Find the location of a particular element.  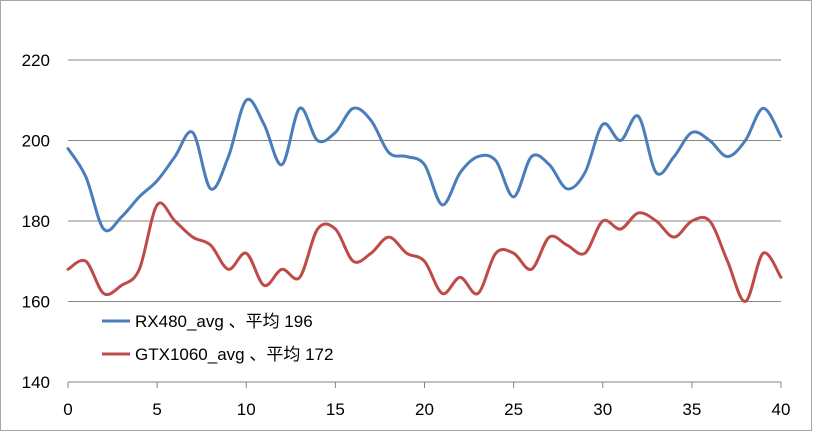

x-tick-label: 25 is located at coordinates (513, 409).